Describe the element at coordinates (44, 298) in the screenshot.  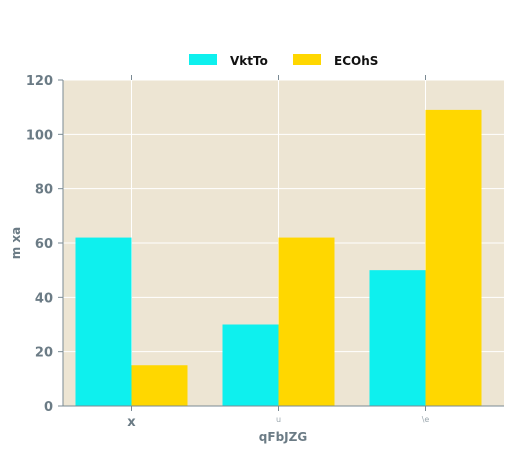
I see `y-tick-label: 40` at that location.